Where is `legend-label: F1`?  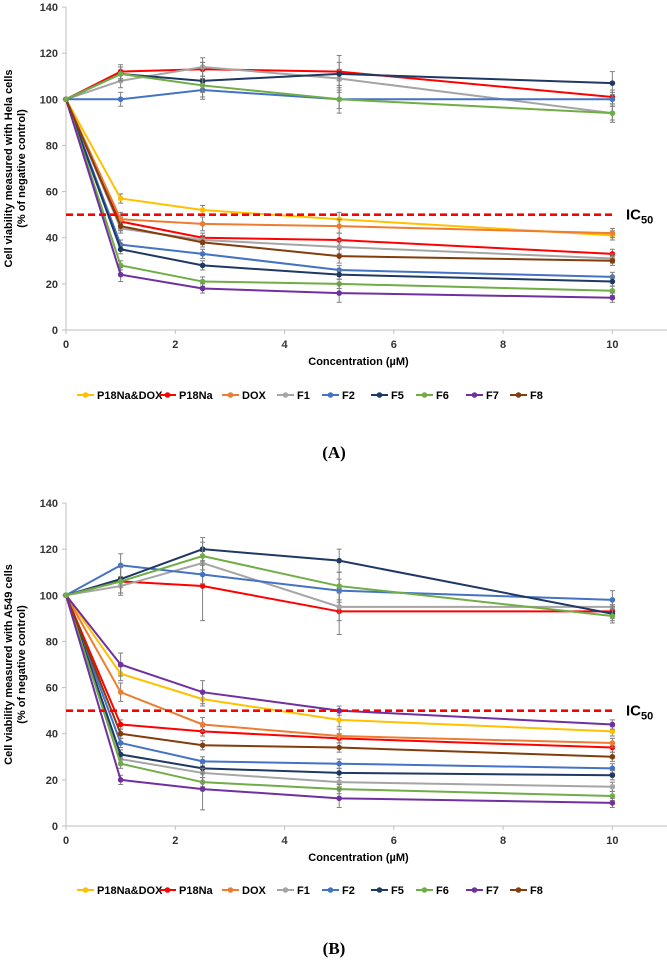
legend-label: F1 is located at coordinates (303, 396).